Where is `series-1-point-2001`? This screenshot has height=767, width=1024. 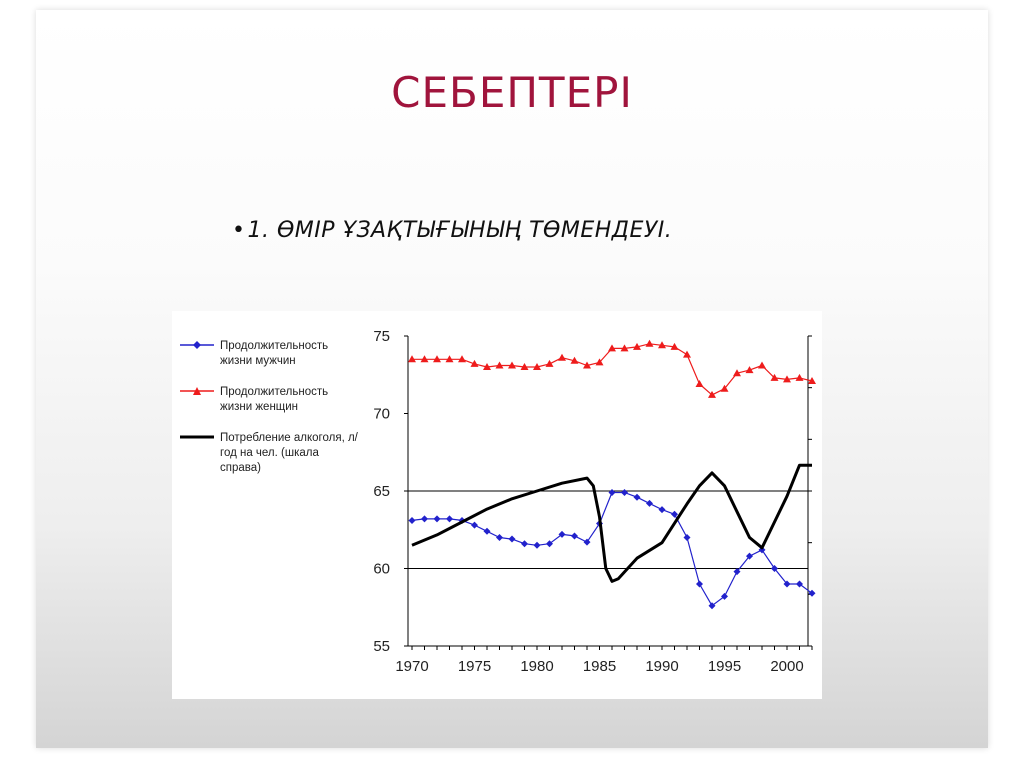 series-1-point-2001 is located at coordinates (799, 377).